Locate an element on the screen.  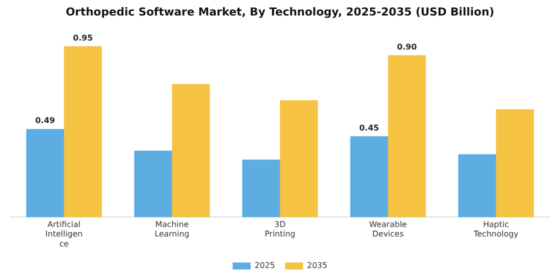
chart-title: Orthopedic Software Market, By Technology, 2025-2035 (USD Billion) is located at coordinates (280, 11).